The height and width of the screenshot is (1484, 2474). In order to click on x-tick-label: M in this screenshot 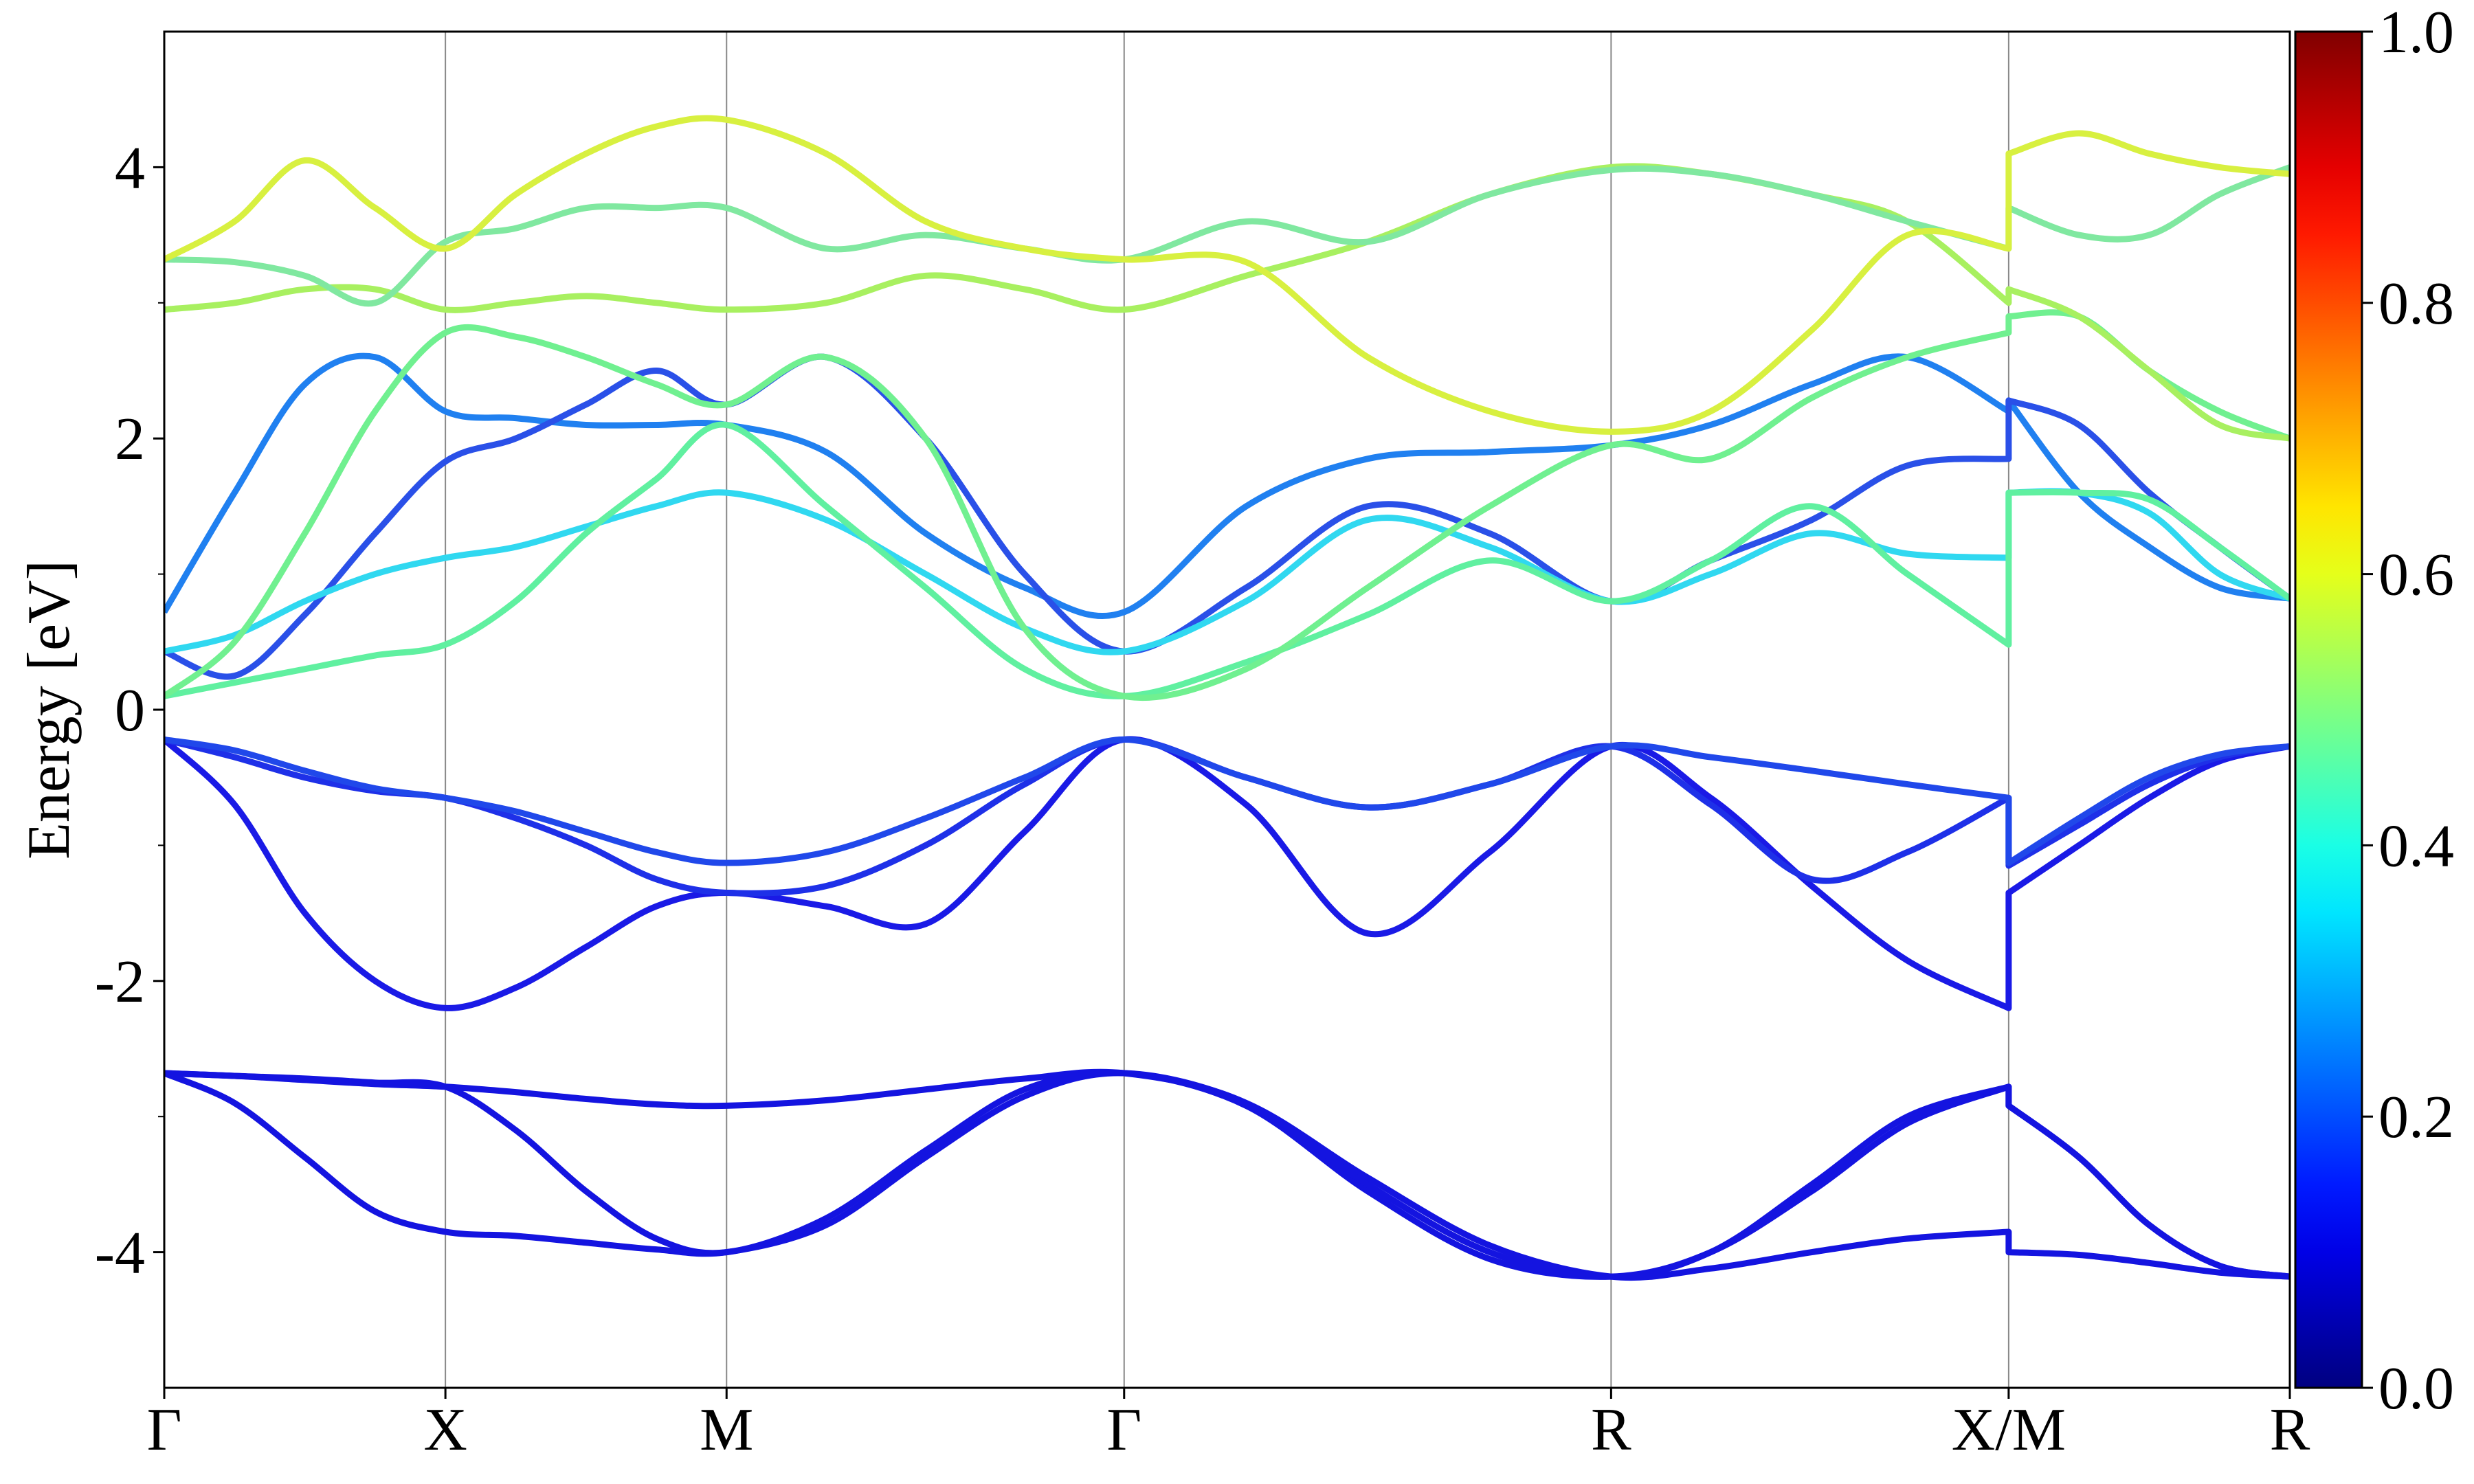, I will do `click(726, 1430)`.